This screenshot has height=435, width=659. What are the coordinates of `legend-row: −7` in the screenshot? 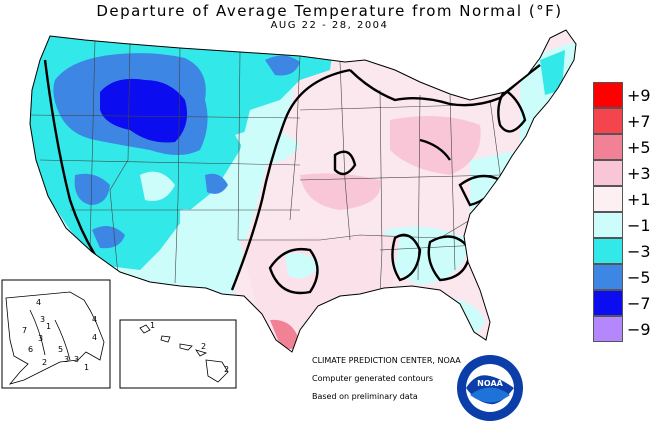 It's located at (626, 303).